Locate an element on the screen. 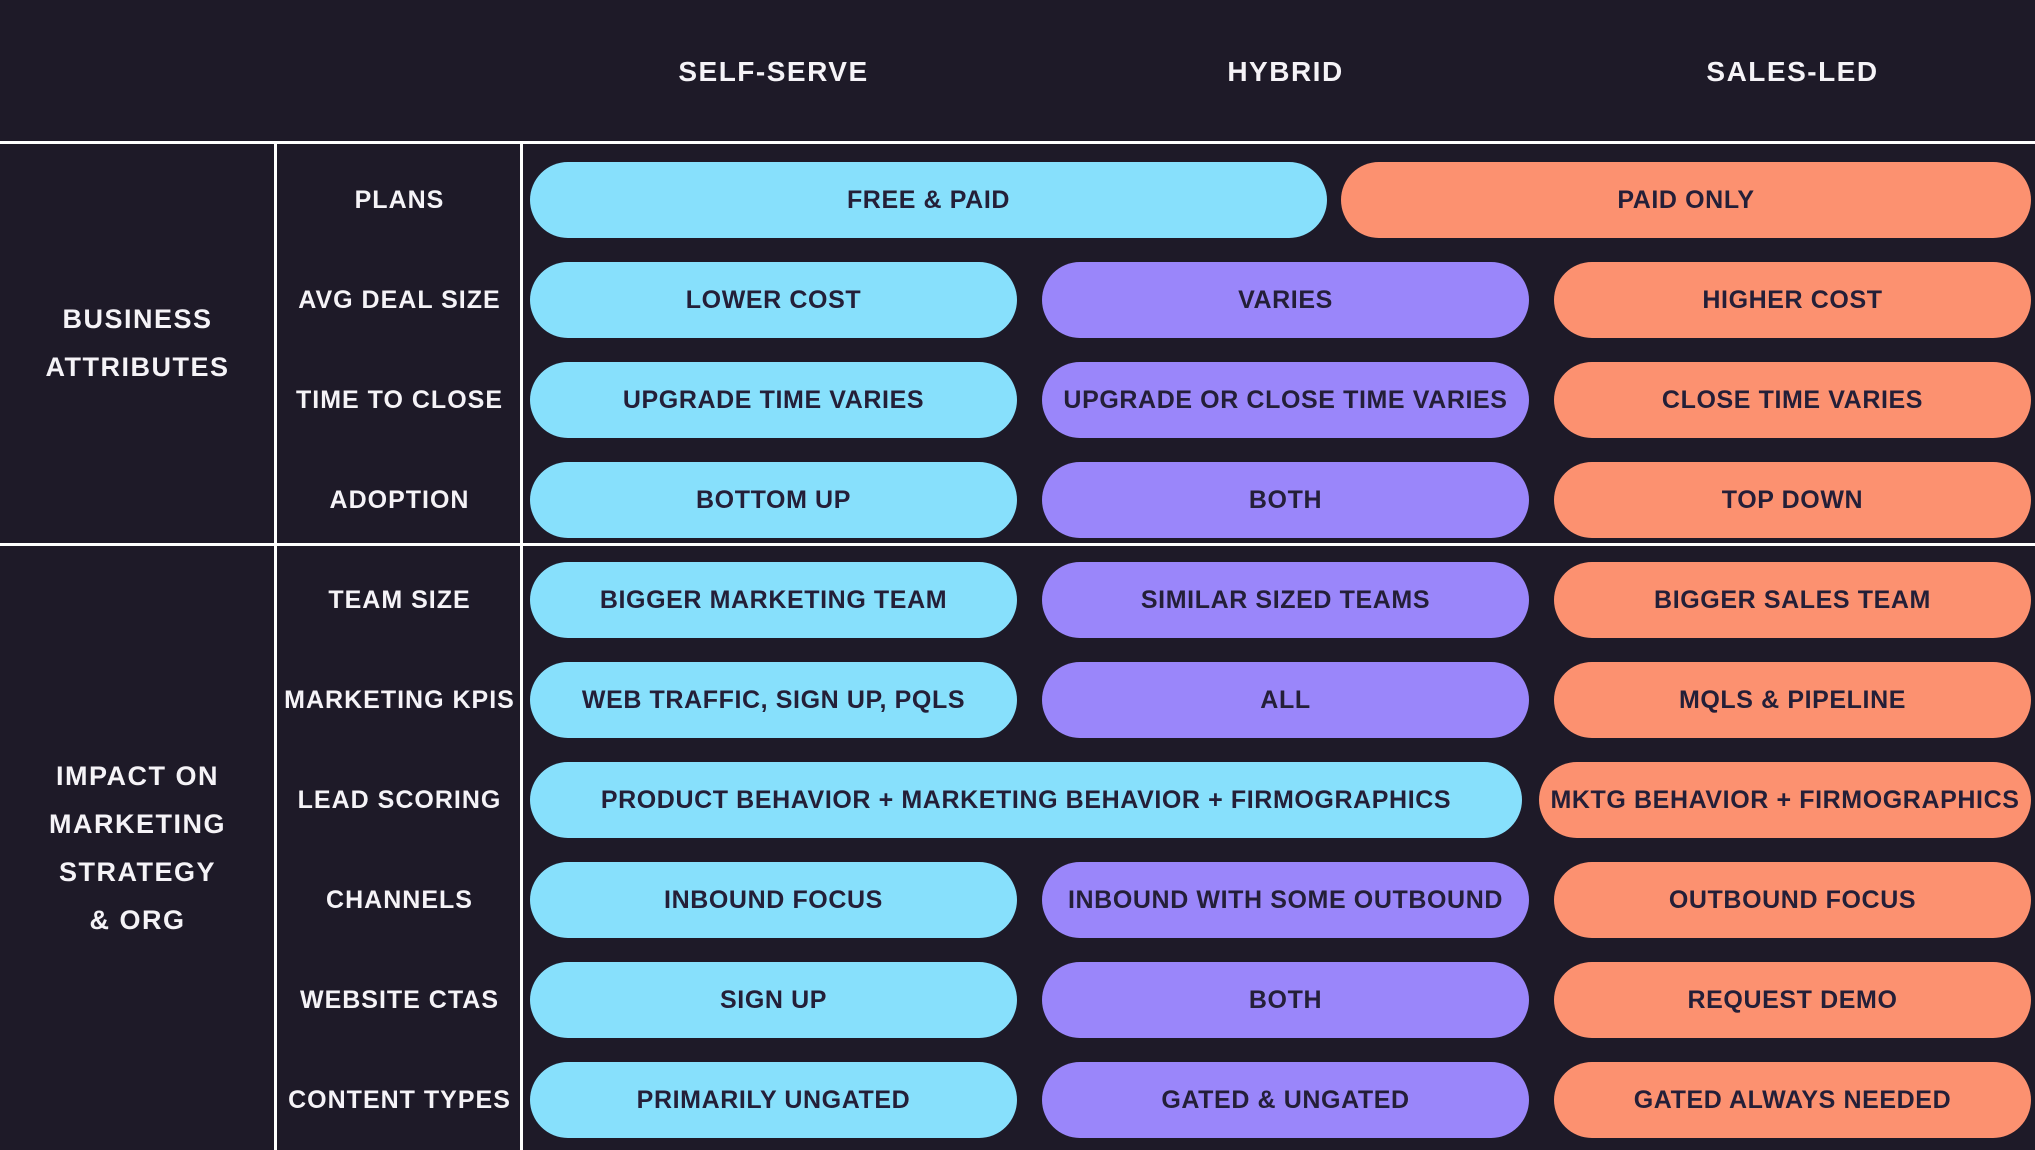 This screenshot has width=2035, height=1150. row-label-content-types: CONTENT TYPES is located at coordinates (399, 1099).